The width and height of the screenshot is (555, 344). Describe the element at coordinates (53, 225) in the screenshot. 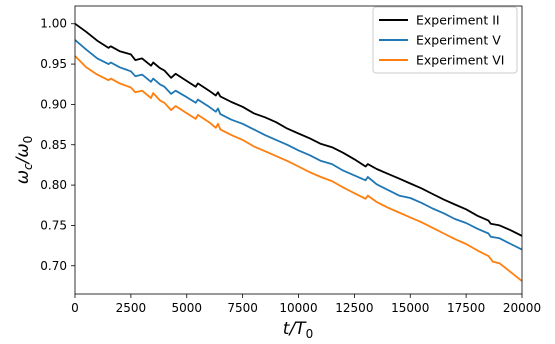

I see `y-tick-label: 0.75` at that location.